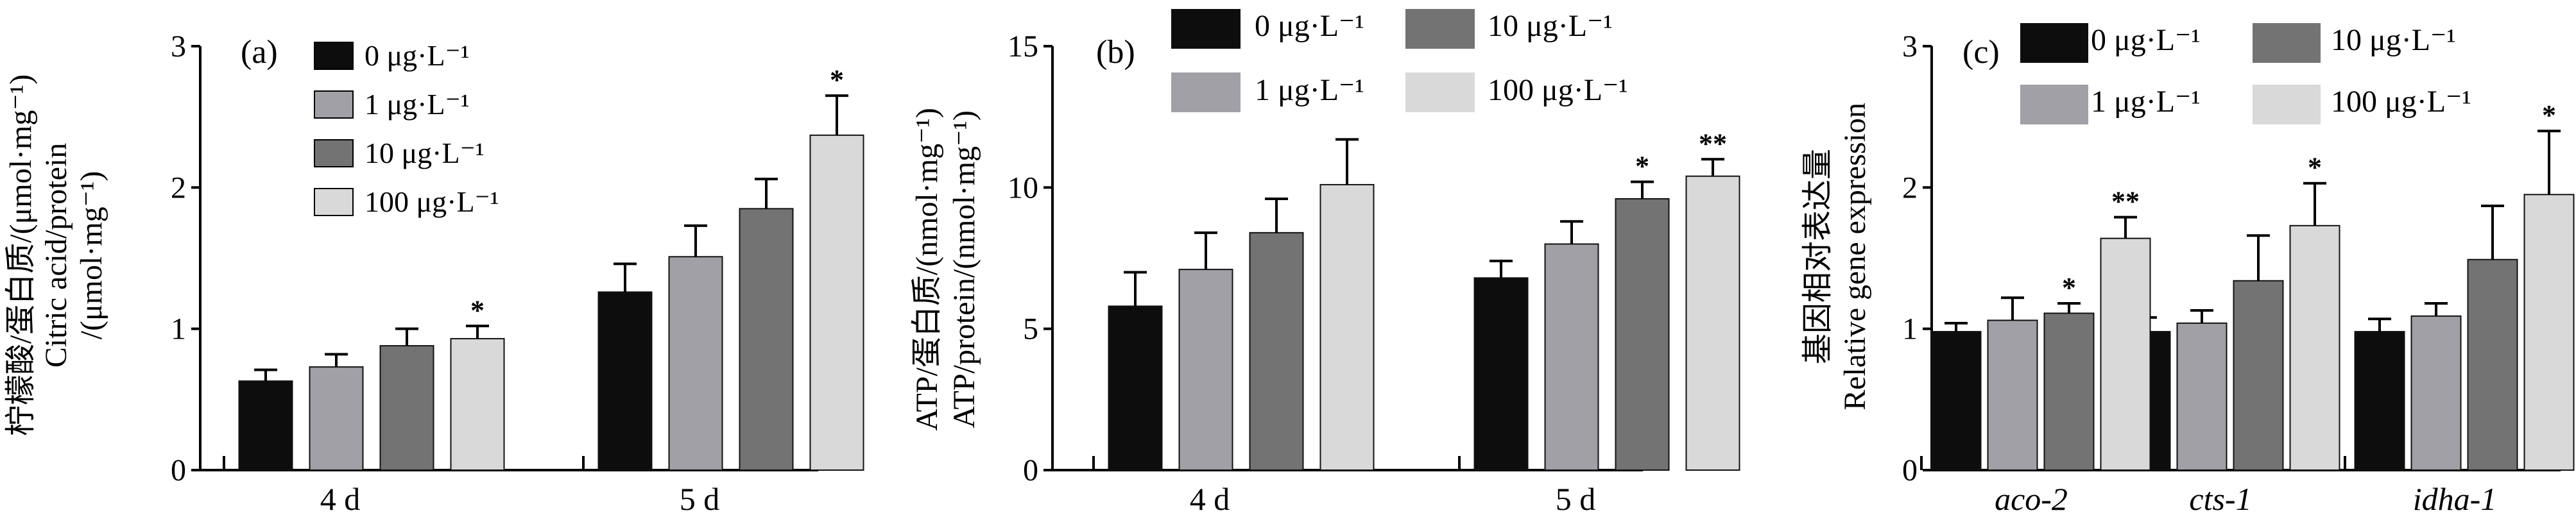  What do you see at coordinates (259, 52) in the screenshot?
I see `panel-label: (a)` at bounding box center [259, 52].